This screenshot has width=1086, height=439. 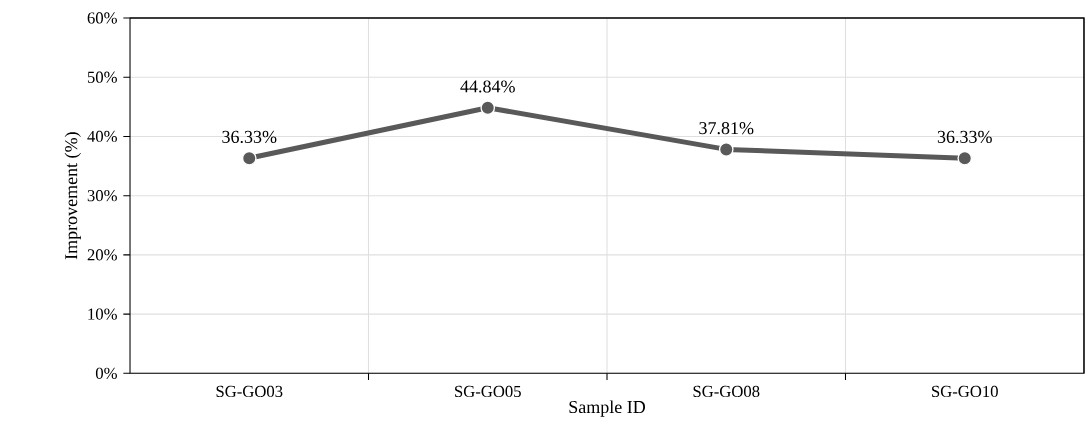 I want to click on y-tick-label: 40%, so click(x=102, y=136).